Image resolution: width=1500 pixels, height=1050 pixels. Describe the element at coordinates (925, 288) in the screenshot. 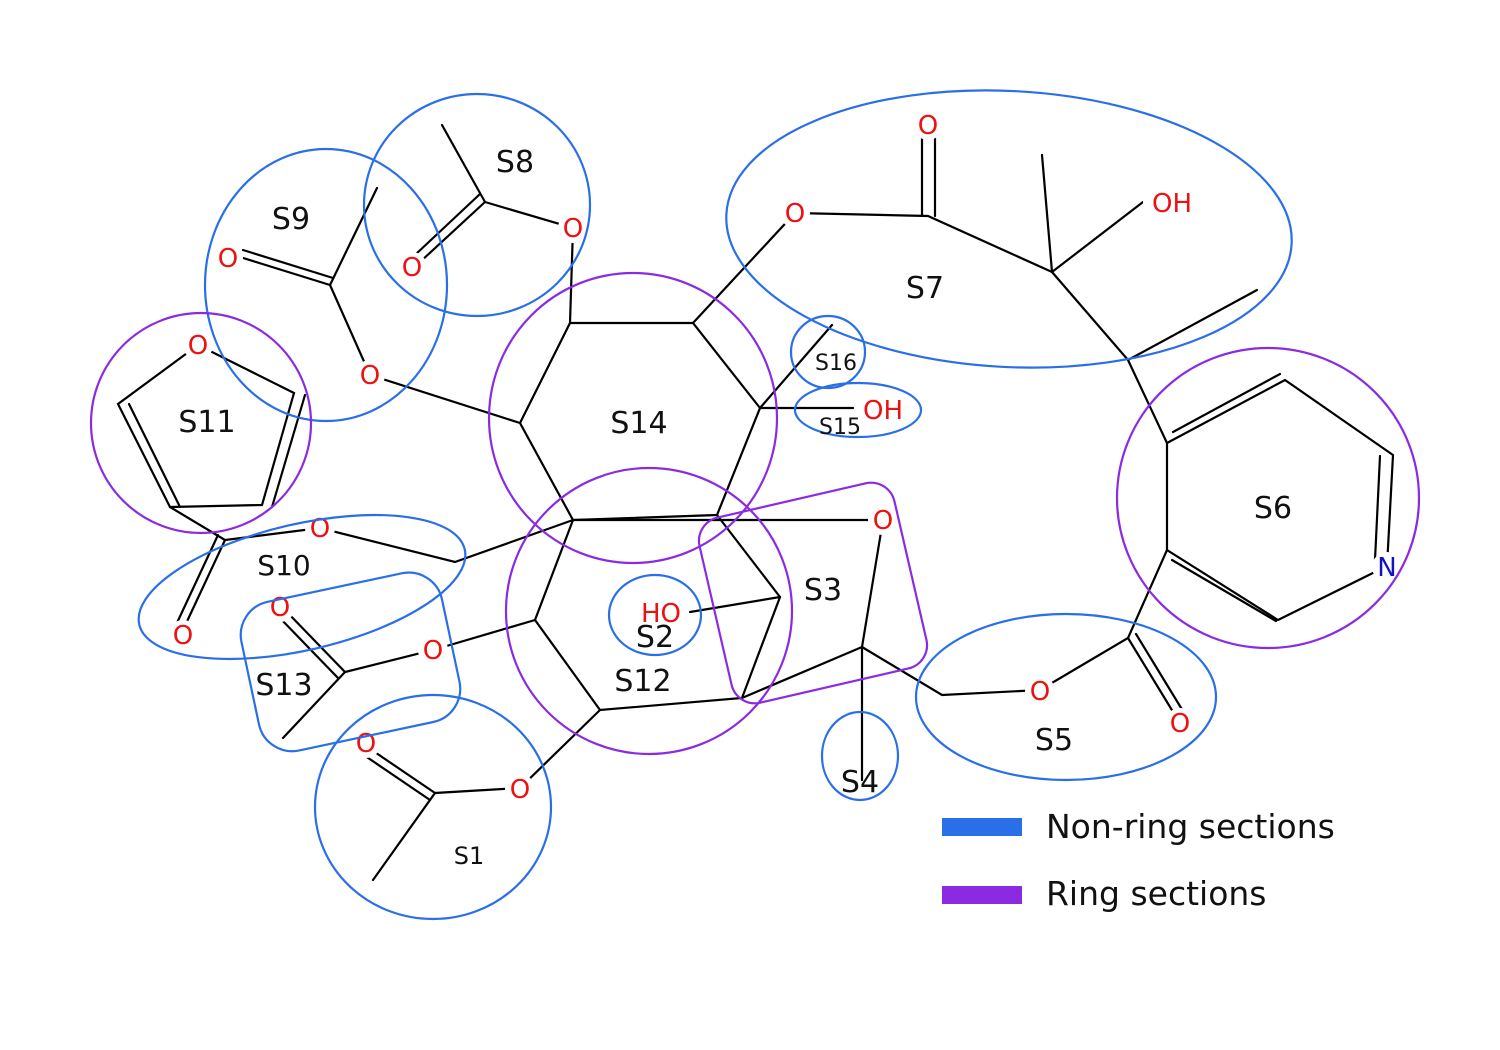

I see `section-label-s7: S7` at that location.